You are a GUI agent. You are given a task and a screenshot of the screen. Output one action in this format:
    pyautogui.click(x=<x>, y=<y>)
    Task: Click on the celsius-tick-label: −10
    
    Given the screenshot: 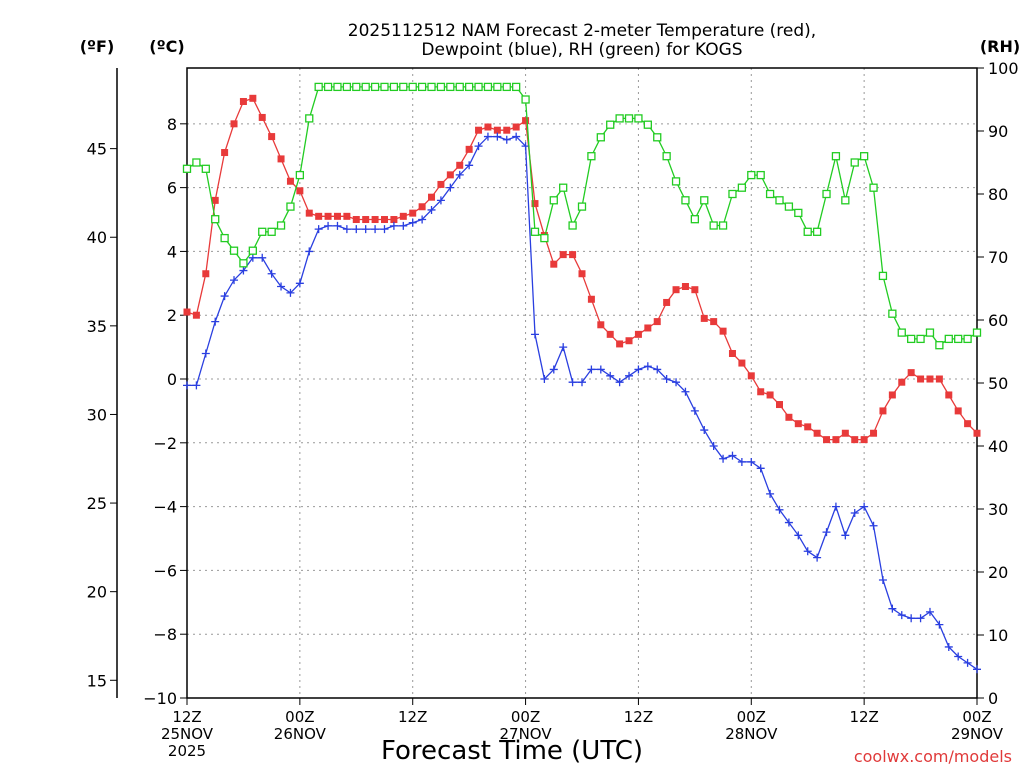 What is the action you would take?
    pyautogui.click(x=160, y=698)
    